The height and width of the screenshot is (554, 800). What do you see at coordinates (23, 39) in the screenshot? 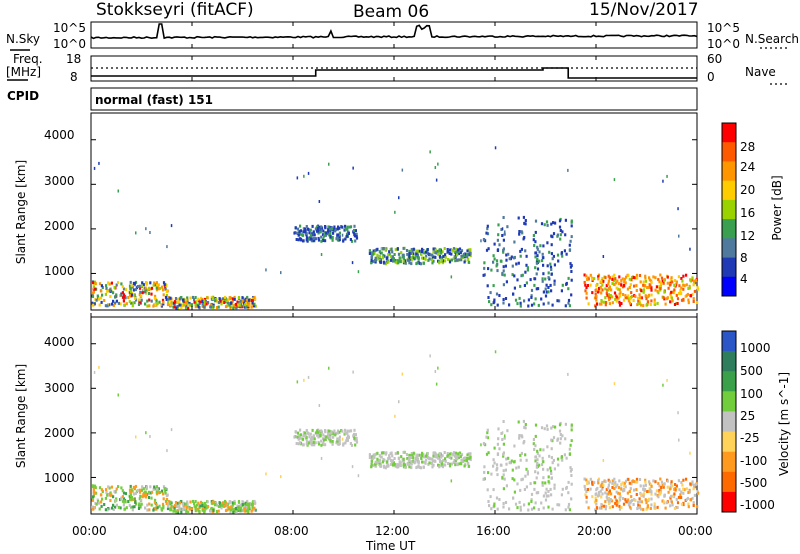
I see `sky-label: N.Sky` at bounding box center [23, 39].